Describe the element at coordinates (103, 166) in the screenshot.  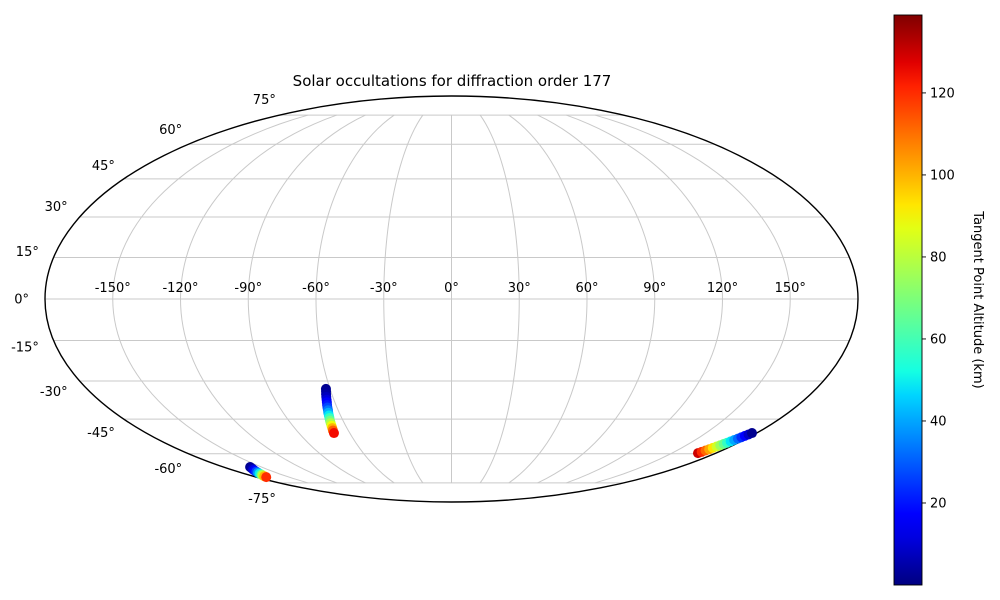
I see `latitude-label: 45°` at that location.